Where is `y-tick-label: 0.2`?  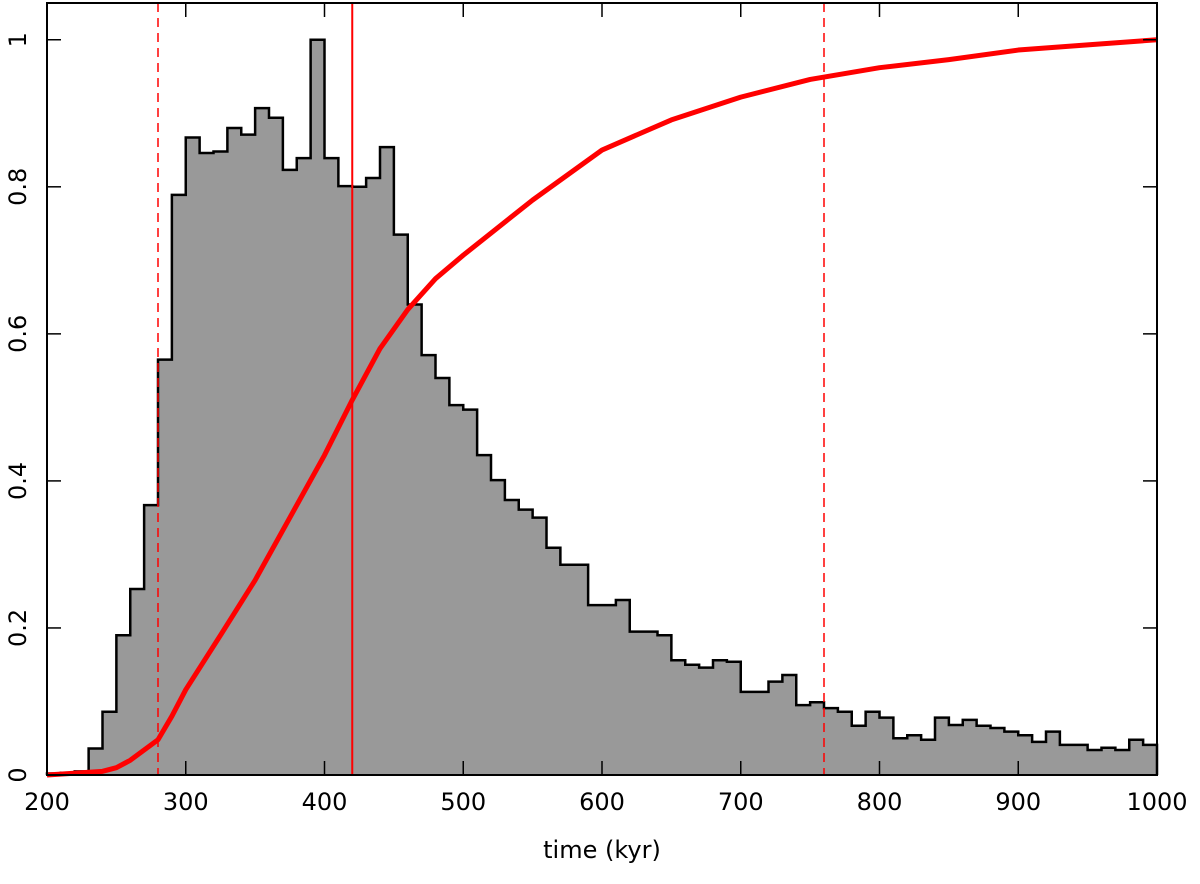
y-tick-label: 0.2 is located at coordinates (18, 628).